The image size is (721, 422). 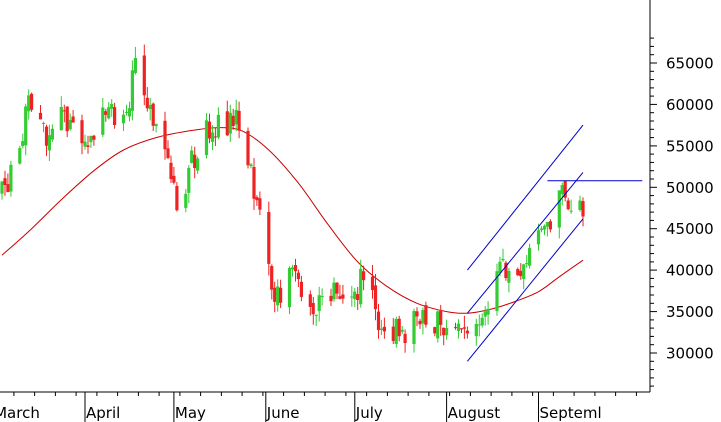 What do you see at coordinates (369, 413) in the screenshot?
I see `x-tick-label: July` at bounding box center [369, 413].